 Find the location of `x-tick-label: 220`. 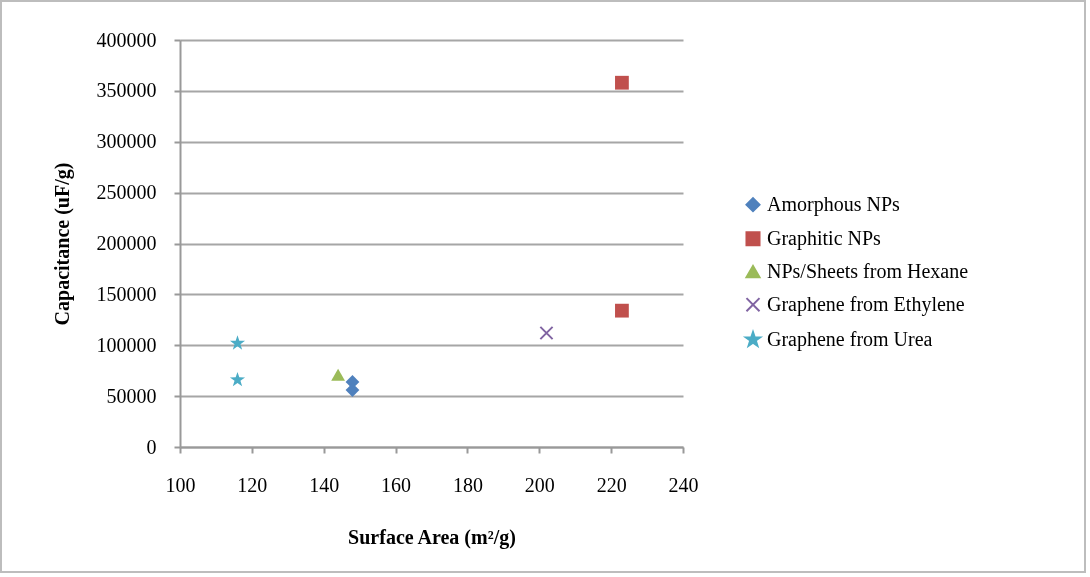

x-tick-label: 220 is located at coordinates (611, 484).